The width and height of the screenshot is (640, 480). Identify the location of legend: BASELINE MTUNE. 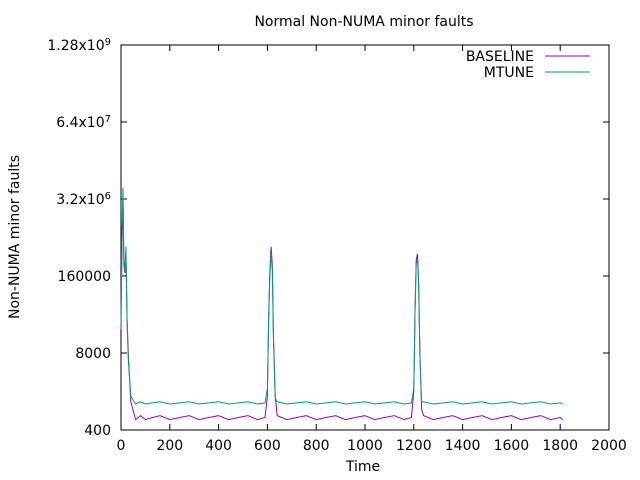
(528, 65).